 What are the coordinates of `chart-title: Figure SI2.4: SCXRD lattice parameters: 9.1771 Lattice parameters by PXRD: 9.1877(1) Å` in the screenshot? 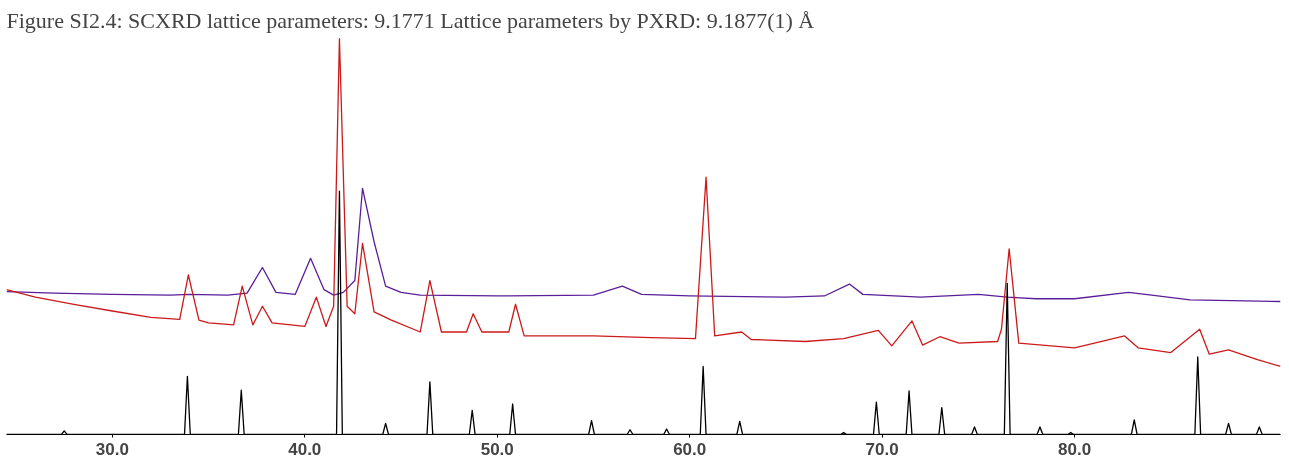 It's located at (410, 20).